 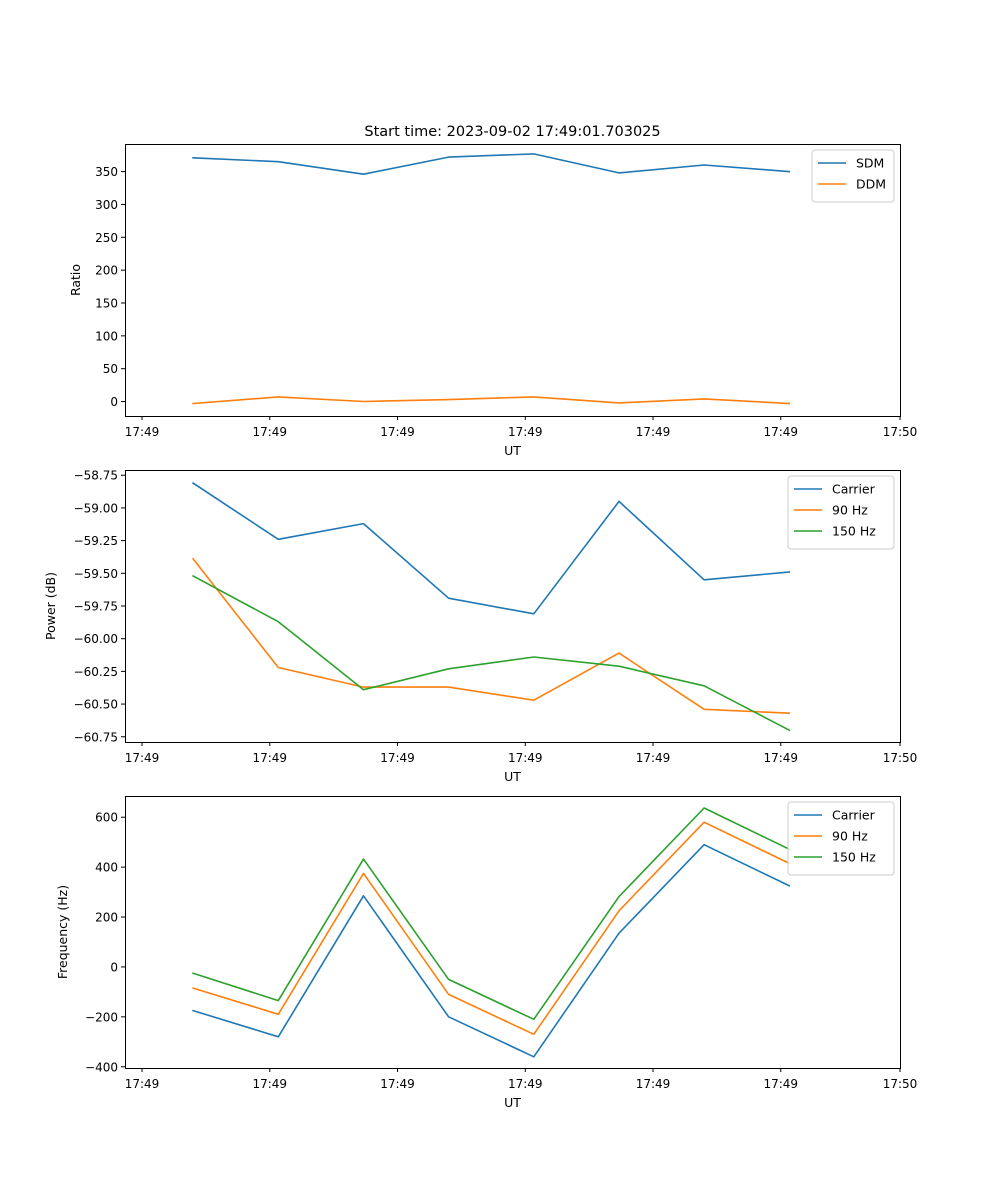 I want to click on y-axis-label: Ratio, so click(x=75, y=280).